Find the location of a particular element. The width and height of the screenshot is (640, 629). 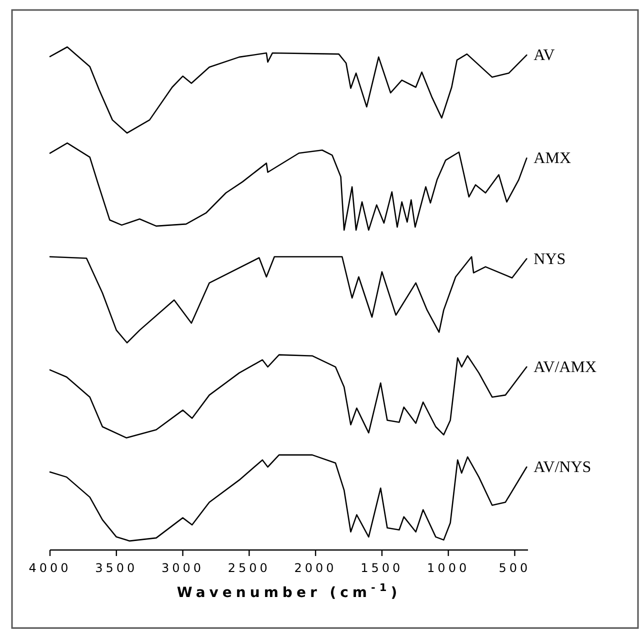

series-label: AV/AMX is located at coordinates (565, 367).